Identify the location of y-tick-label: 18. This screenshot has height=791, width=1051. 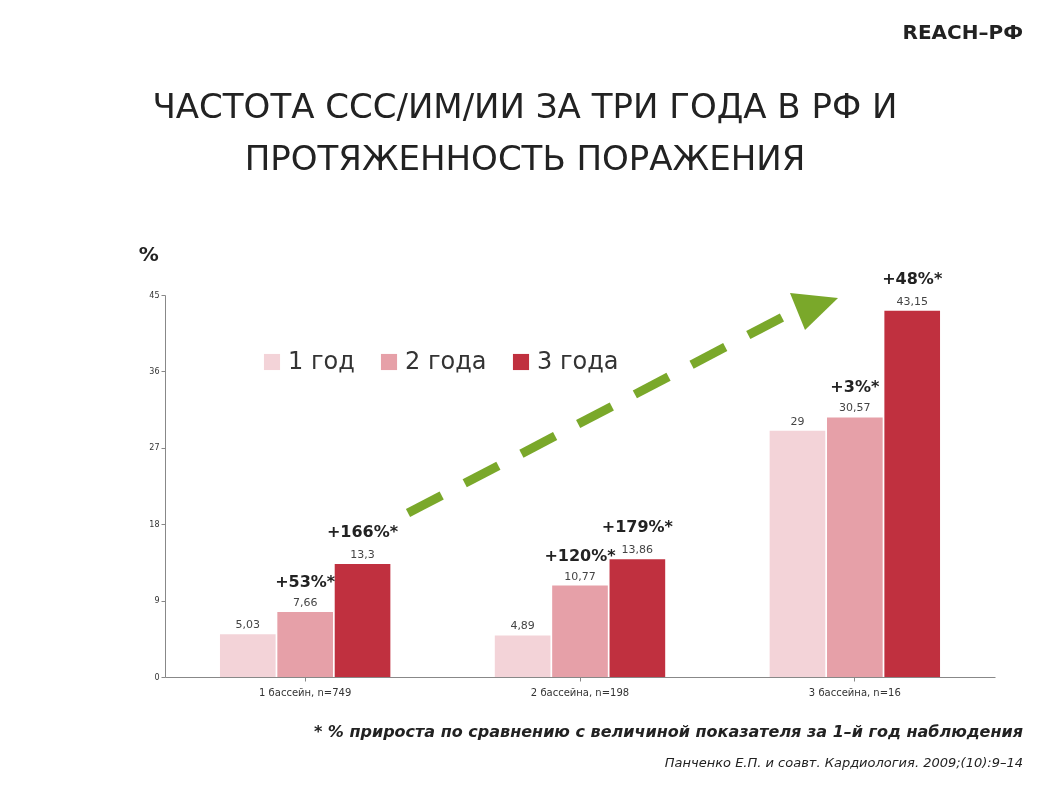
(154, 524).